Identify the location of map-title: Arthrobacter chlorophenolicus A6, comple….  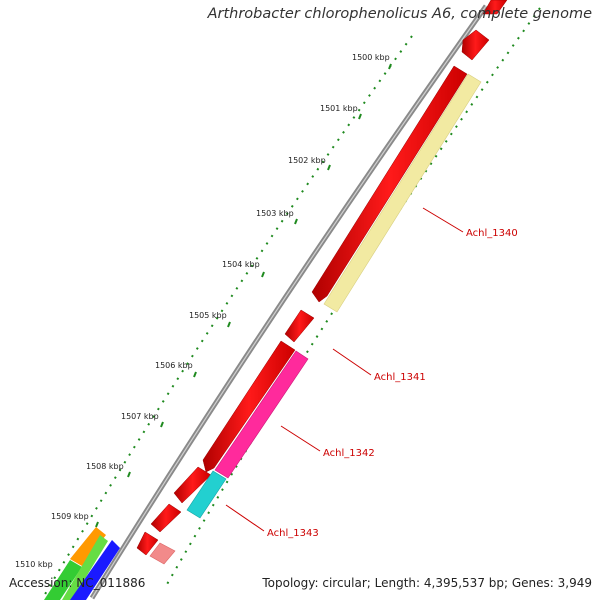
(399, 14).